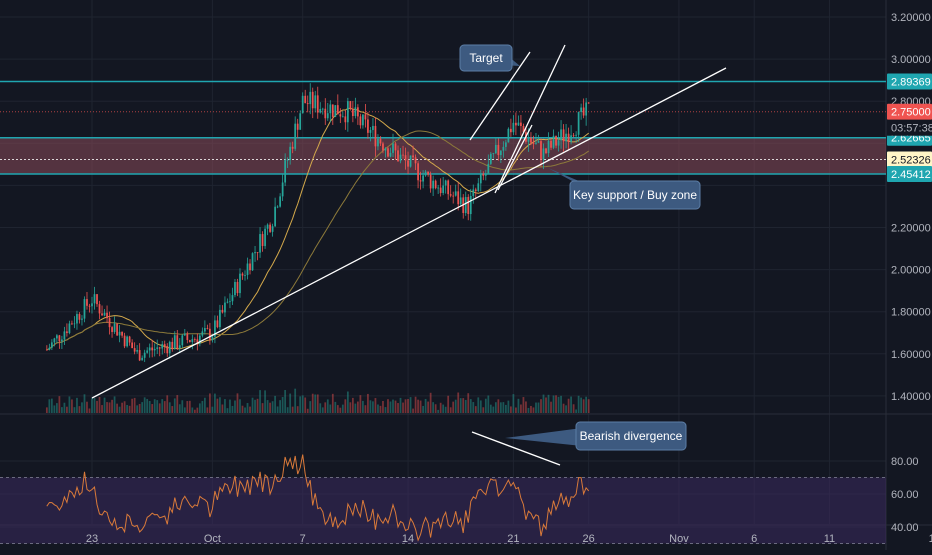  I want to click on channel-inner-line, so click(500, 96).